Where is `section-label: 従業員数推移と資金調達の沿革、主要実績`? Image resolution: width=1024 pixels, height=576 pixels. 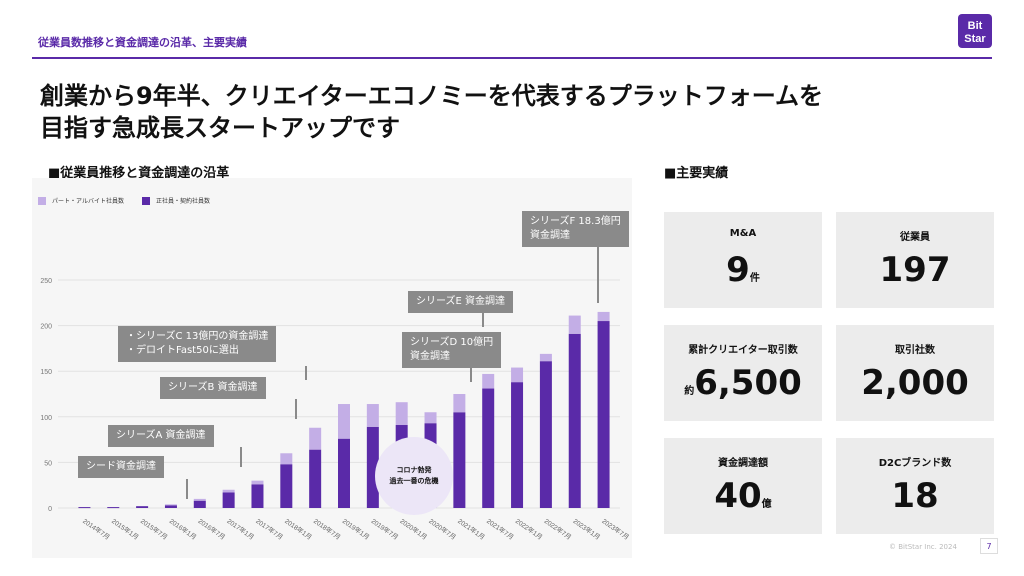 section-label: 従業員数推移と資金調達の沿革、主要実績 is located at coordinates (142, 42).